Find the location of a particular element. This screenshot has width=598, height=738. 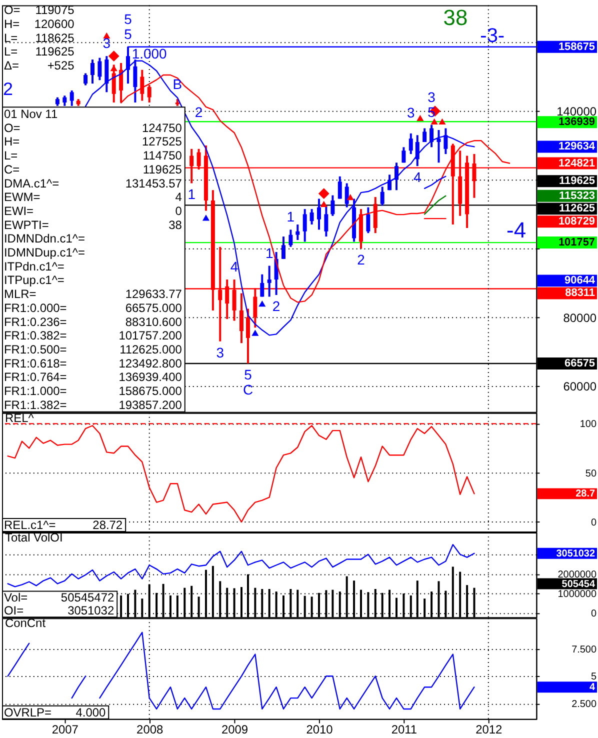

text: 158675 is located at coordinates (577, 46).